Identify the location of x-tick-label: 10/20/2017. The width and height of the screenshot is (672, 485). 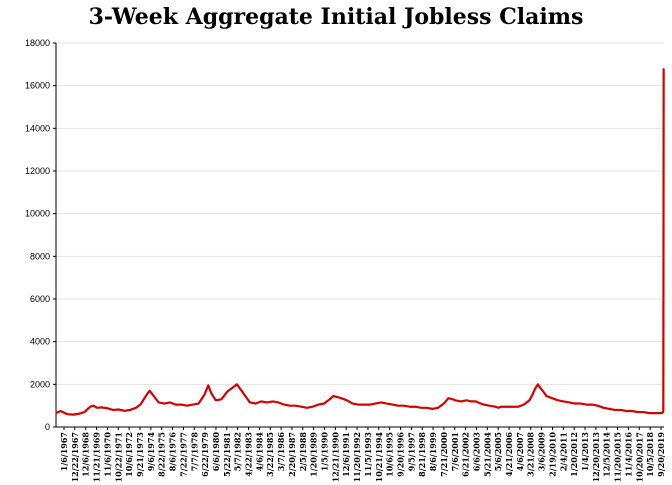
(639, 457).